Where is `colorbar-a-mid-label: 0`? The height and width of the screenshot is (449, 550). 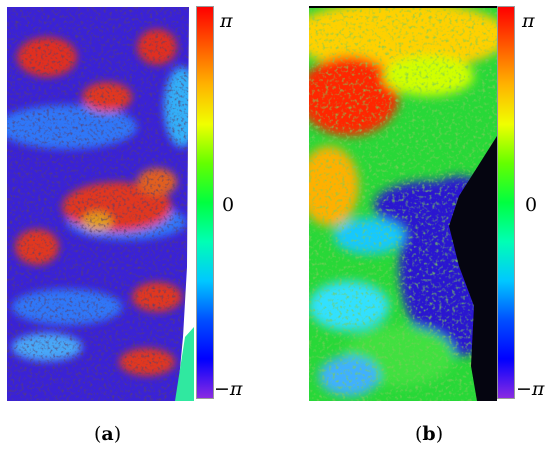 colorbar-a-mid-label: 0 is located at coordinates (228, 205).